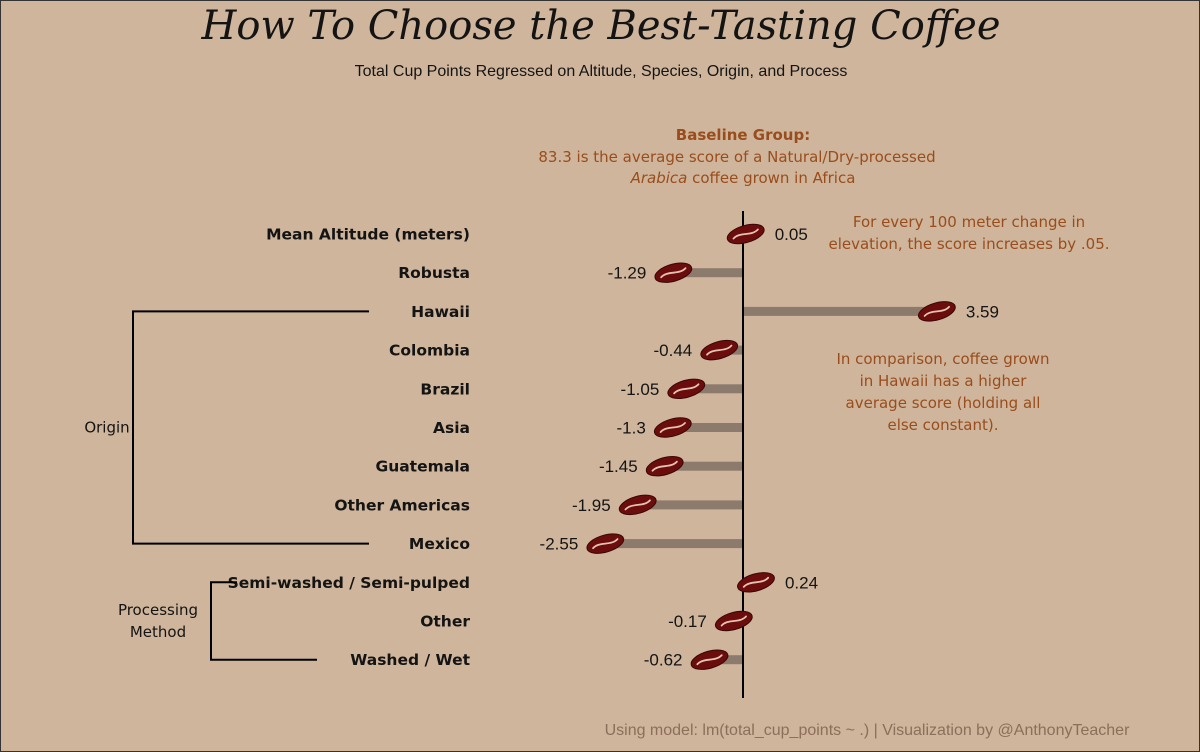 The height and width of the screenshot is (752, 1200). Describe the element at coordinates (659, 178) in the screenshot. I see `baseline-arabica: Arabica` at that location.